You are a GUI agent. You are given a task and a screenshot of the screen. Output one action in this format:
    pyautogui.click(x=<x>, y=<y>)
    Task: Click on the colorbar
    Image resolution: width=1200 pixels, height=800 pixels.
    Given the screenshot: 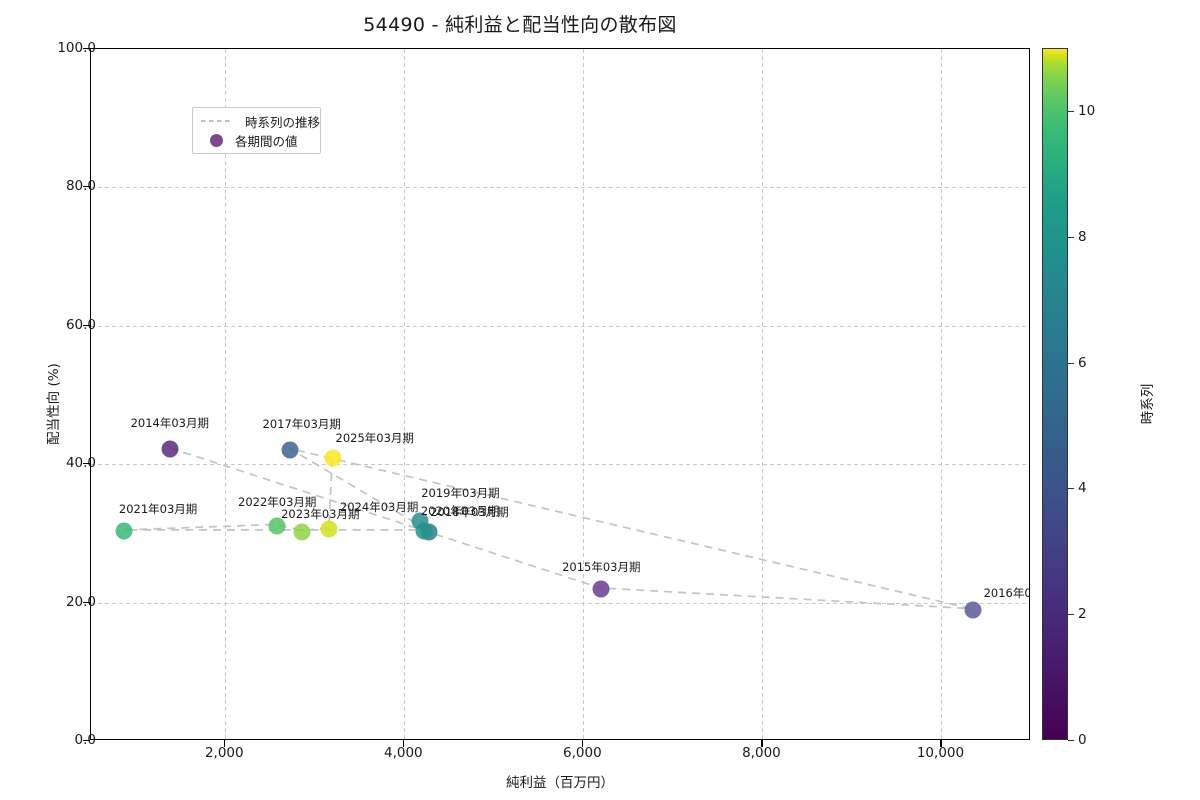 What is the action you would take?
    pyautogui.click(x=1055, y=394)
    